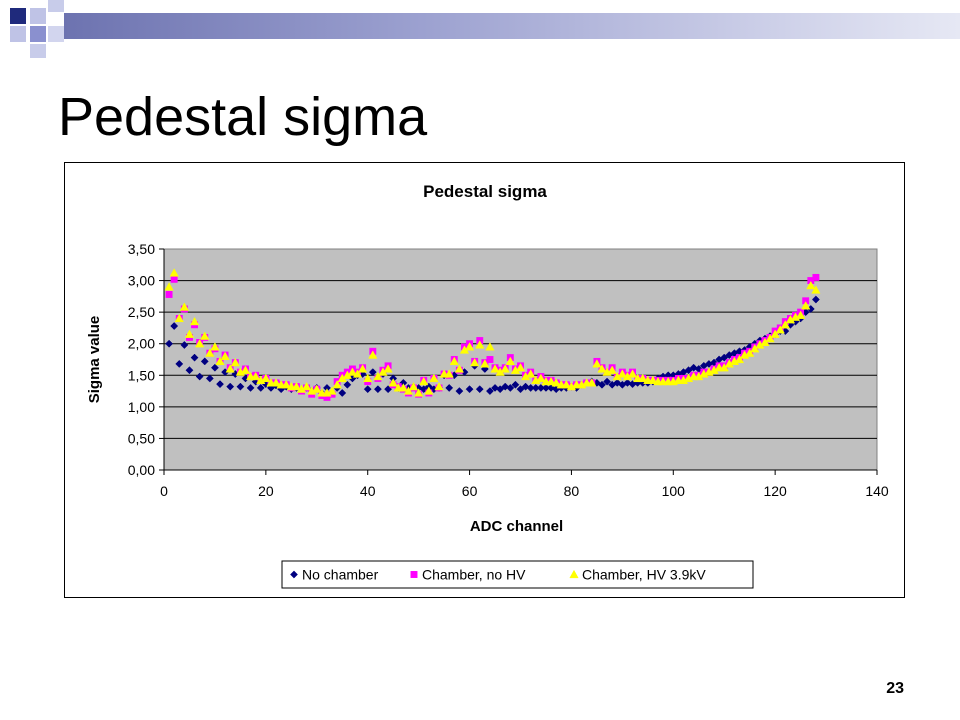  What do you see at coordinates (574, 574) in the screenshot?
I see `legend-marker` at bounding box center [574, 574].